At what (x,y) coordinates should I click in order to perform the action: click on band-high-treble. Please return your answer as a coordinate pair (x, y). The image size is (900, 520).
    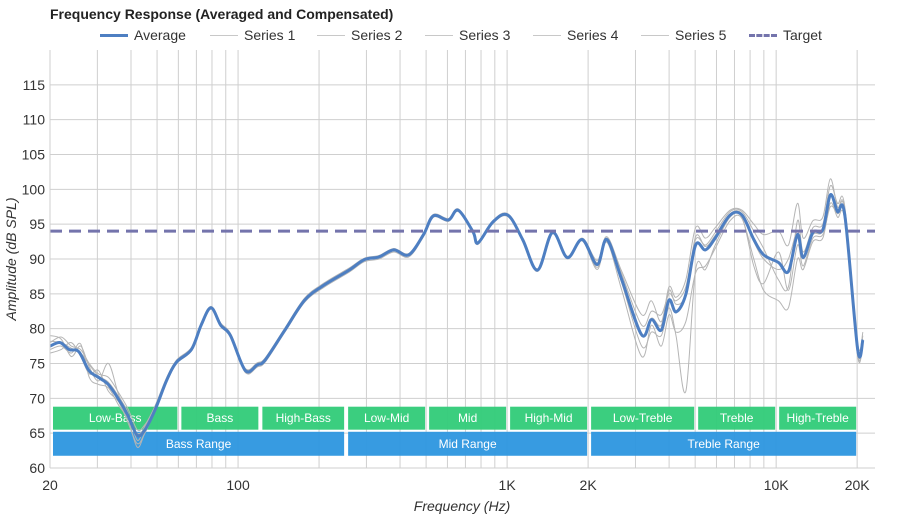
    Looking at the image, I should click on (818, 418).